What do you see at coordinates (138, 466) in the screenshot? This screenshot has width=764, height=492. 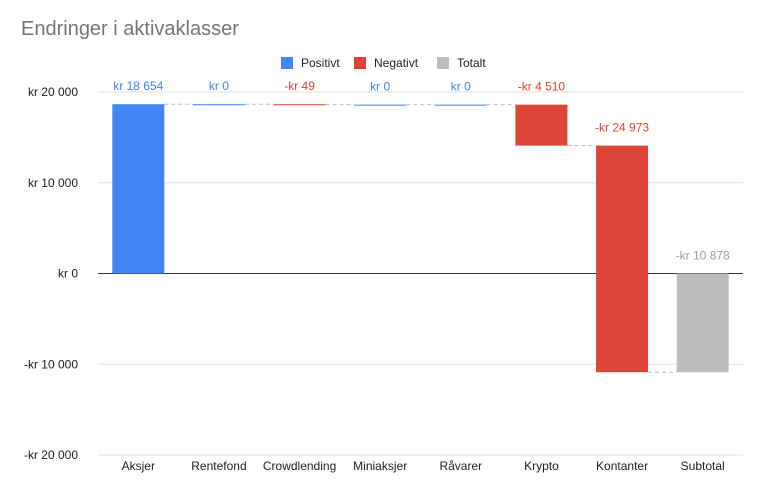 I see `x-tick-label: Aksjer` at bounding box center [138, 466].